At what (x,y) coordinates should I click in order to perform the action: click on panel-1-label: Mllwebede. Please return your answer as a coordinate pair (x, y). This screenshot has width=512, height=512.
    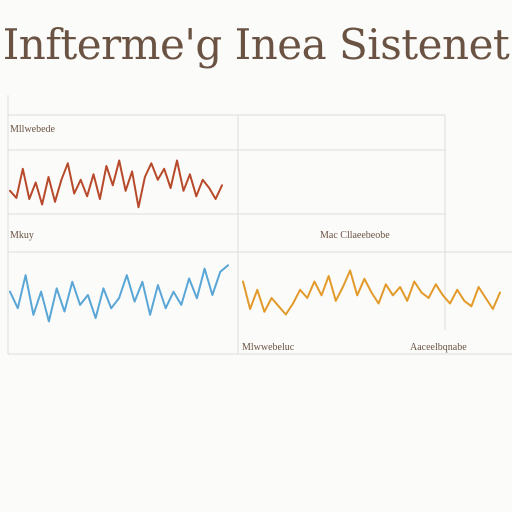
    Looking at the image, I should click on (32, 129).